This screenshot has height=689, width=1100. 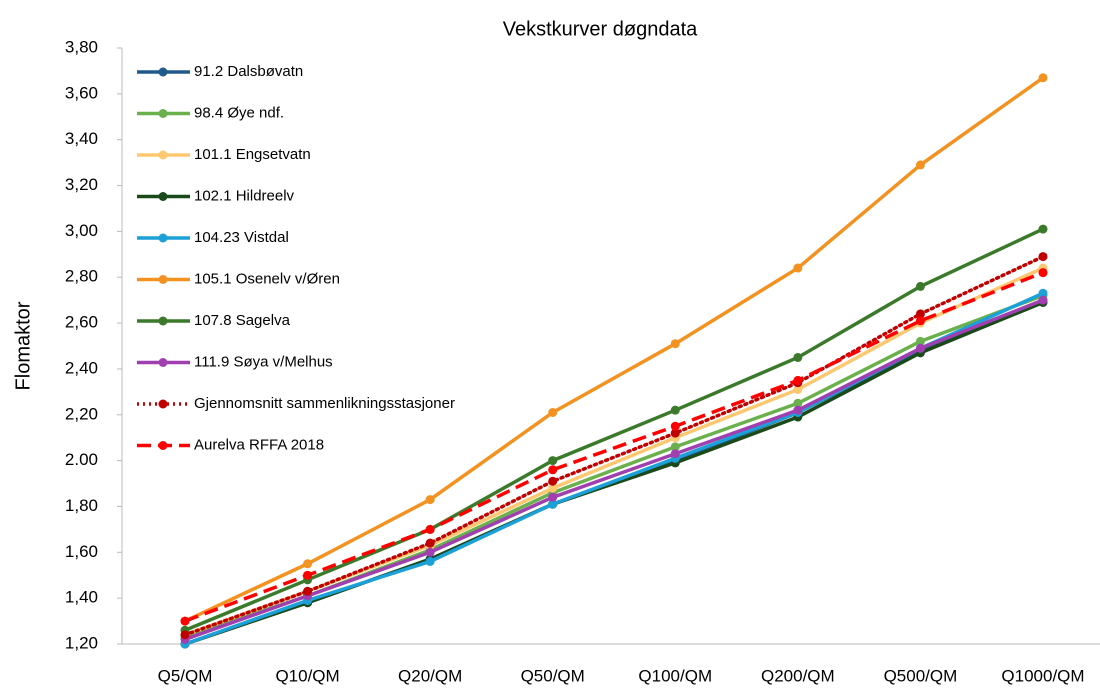 What do you see at coordinates (81, 413) in the screenshot?
I see `y-tick-label: 2,20` at bounding box center [81, 413].